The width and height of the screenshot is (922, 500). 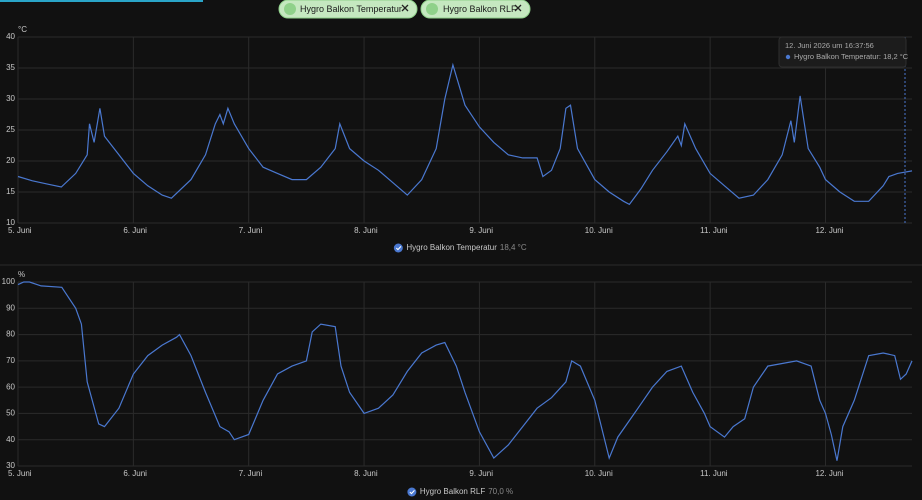 I want to click on y-tick-label: 70, so click(x=10, y=360).